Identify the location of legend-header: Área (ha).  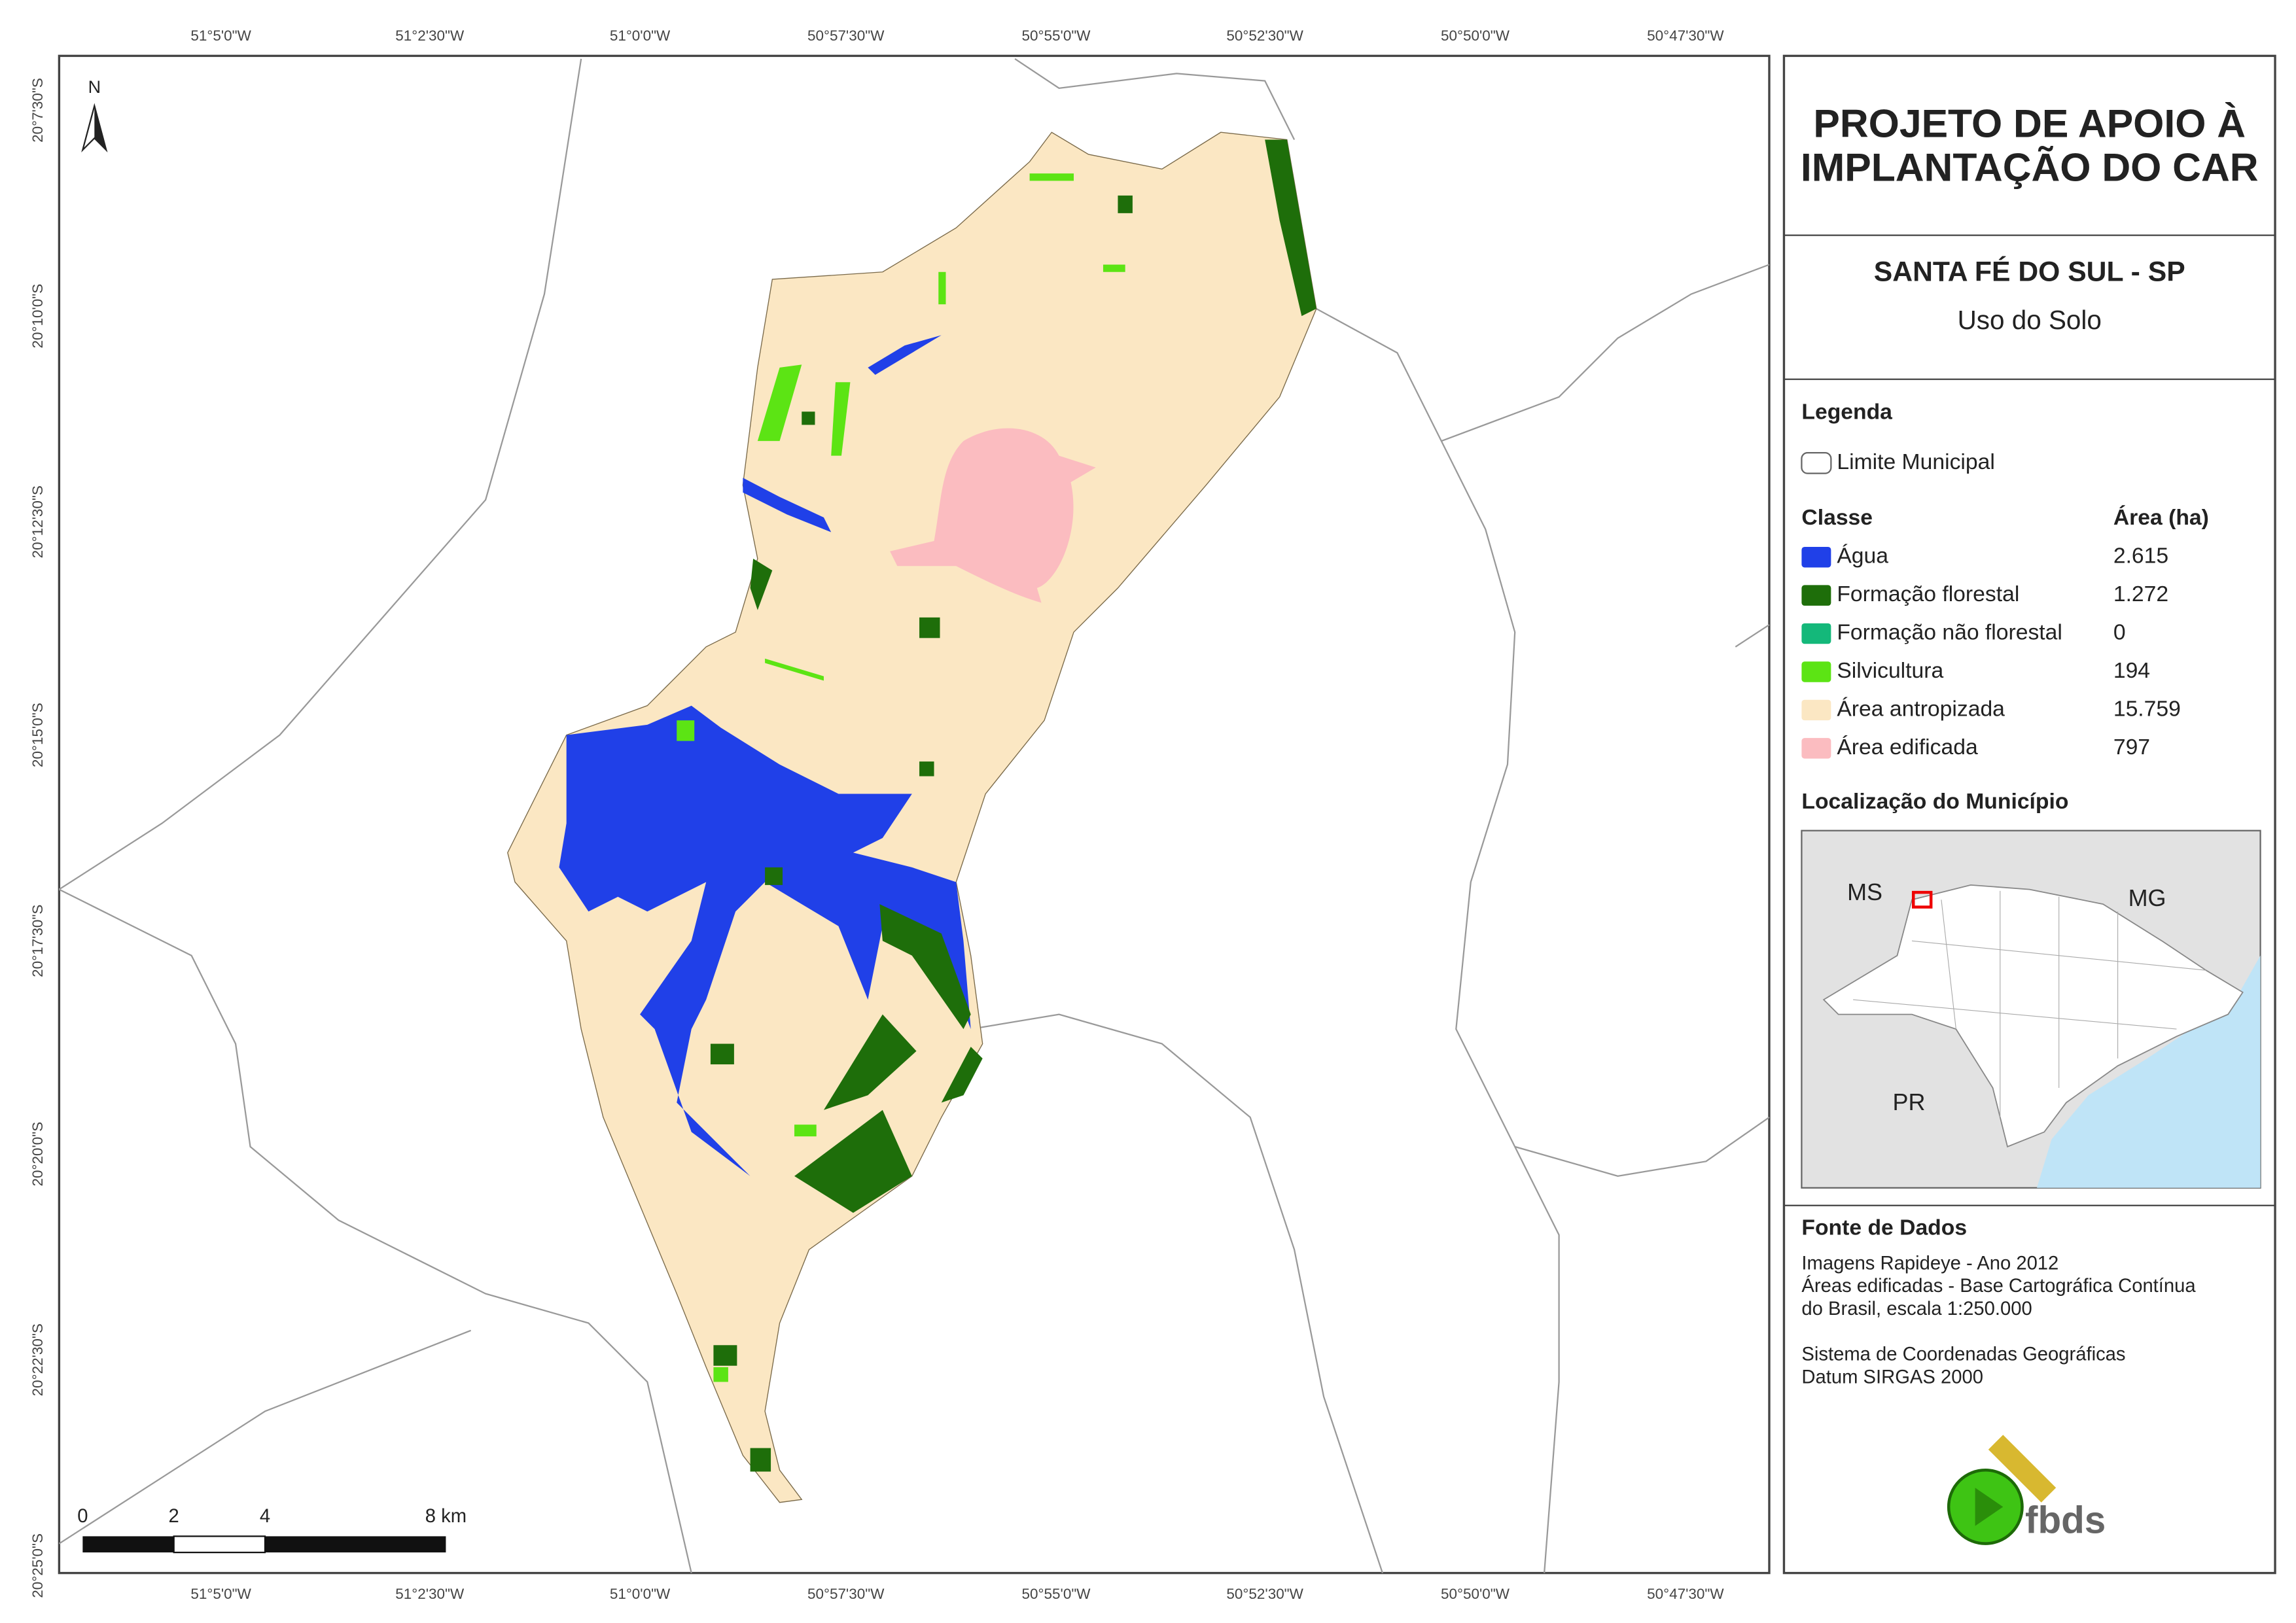
(2161, 517).